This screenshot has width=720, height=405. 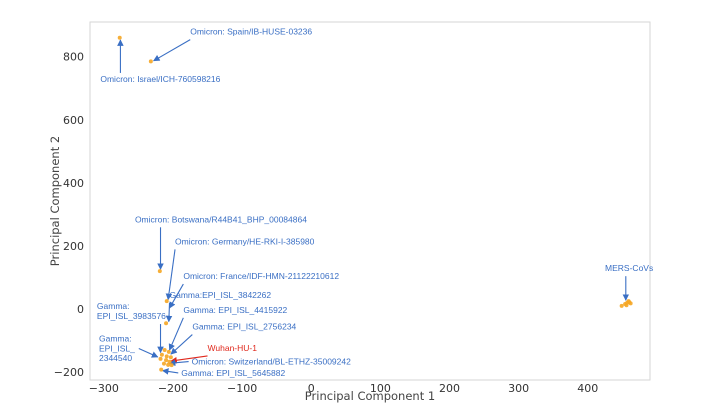 I want to click on annotation-label: Omicron: Germany/HE-RKI-I-385980, so click(x=245, y=241).